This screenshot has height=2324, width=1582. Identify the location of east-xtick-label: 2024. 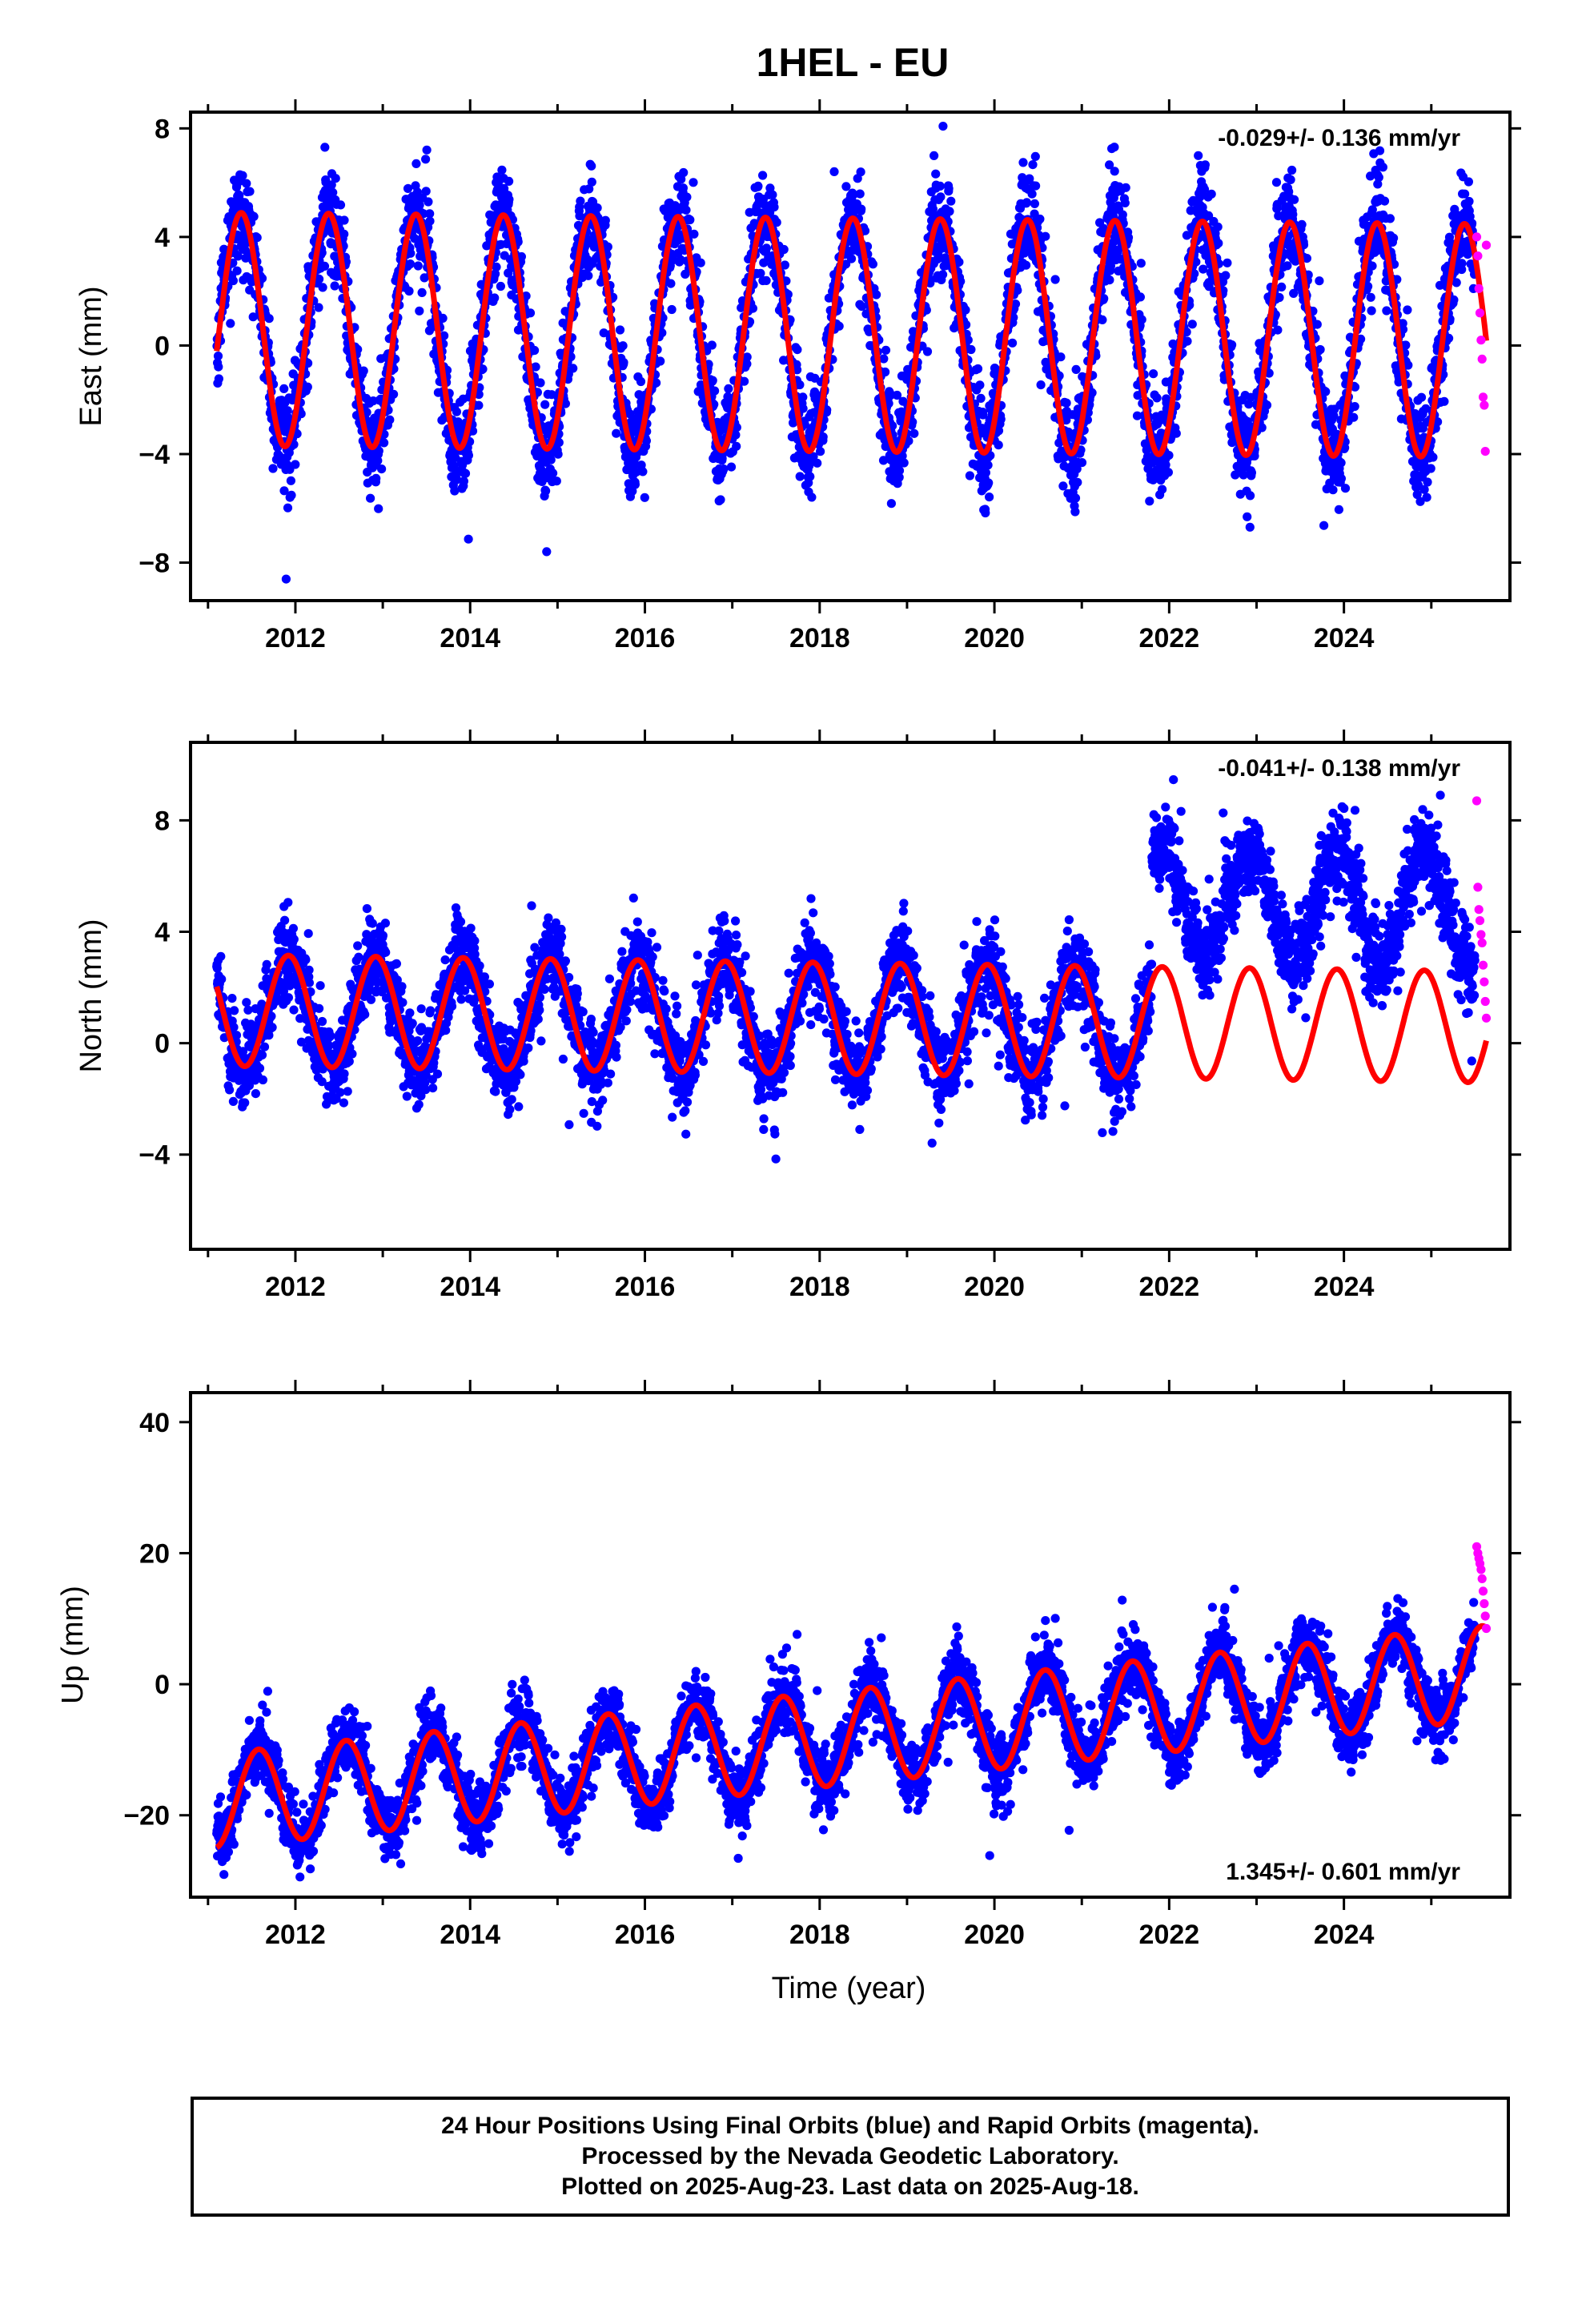
(1344, 638).